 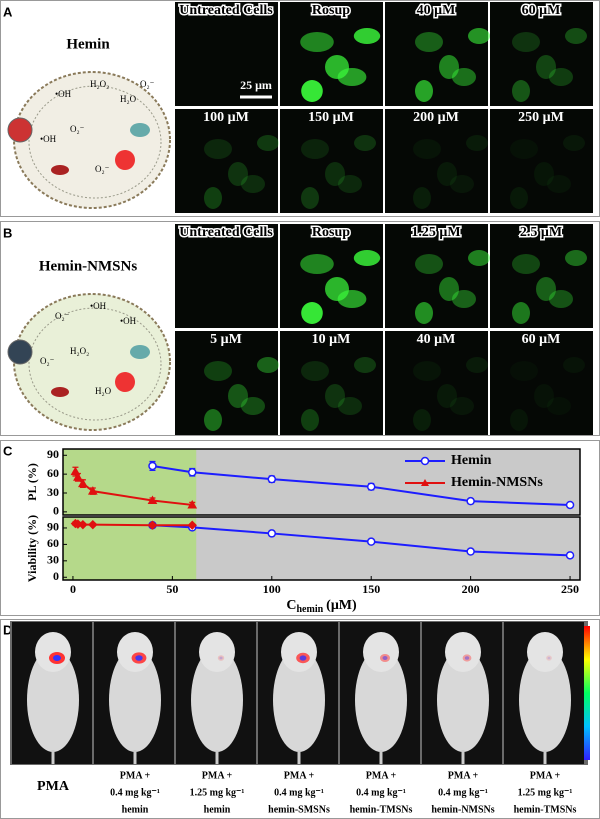 I want to click on cell-label: H₂O₂, so click(x=79, y=351).